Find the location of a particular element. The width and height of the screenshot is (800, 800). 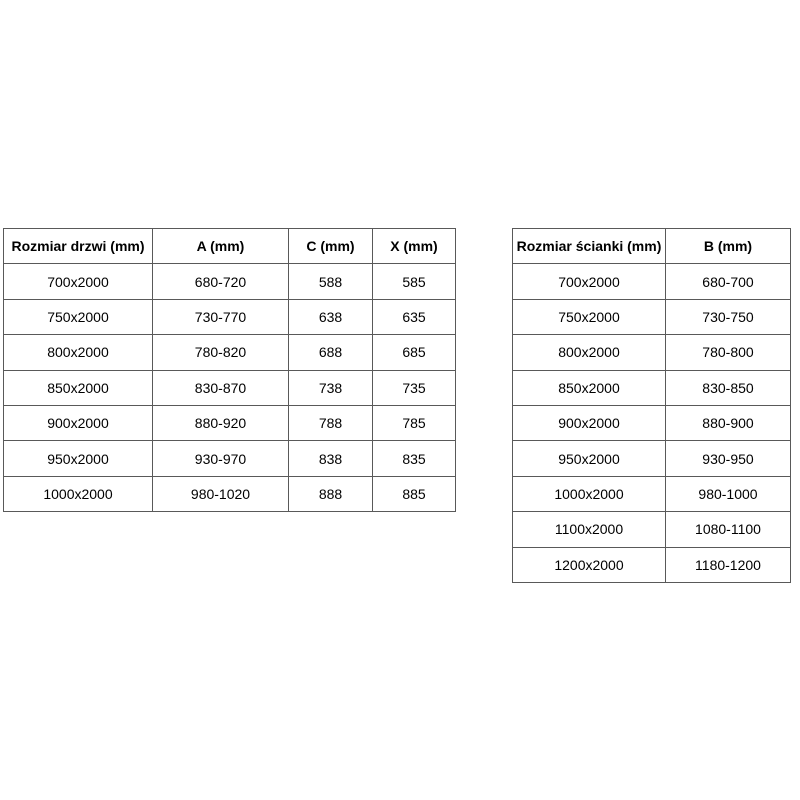

cell-c-value: 788 is located at coordinates (330, 423).